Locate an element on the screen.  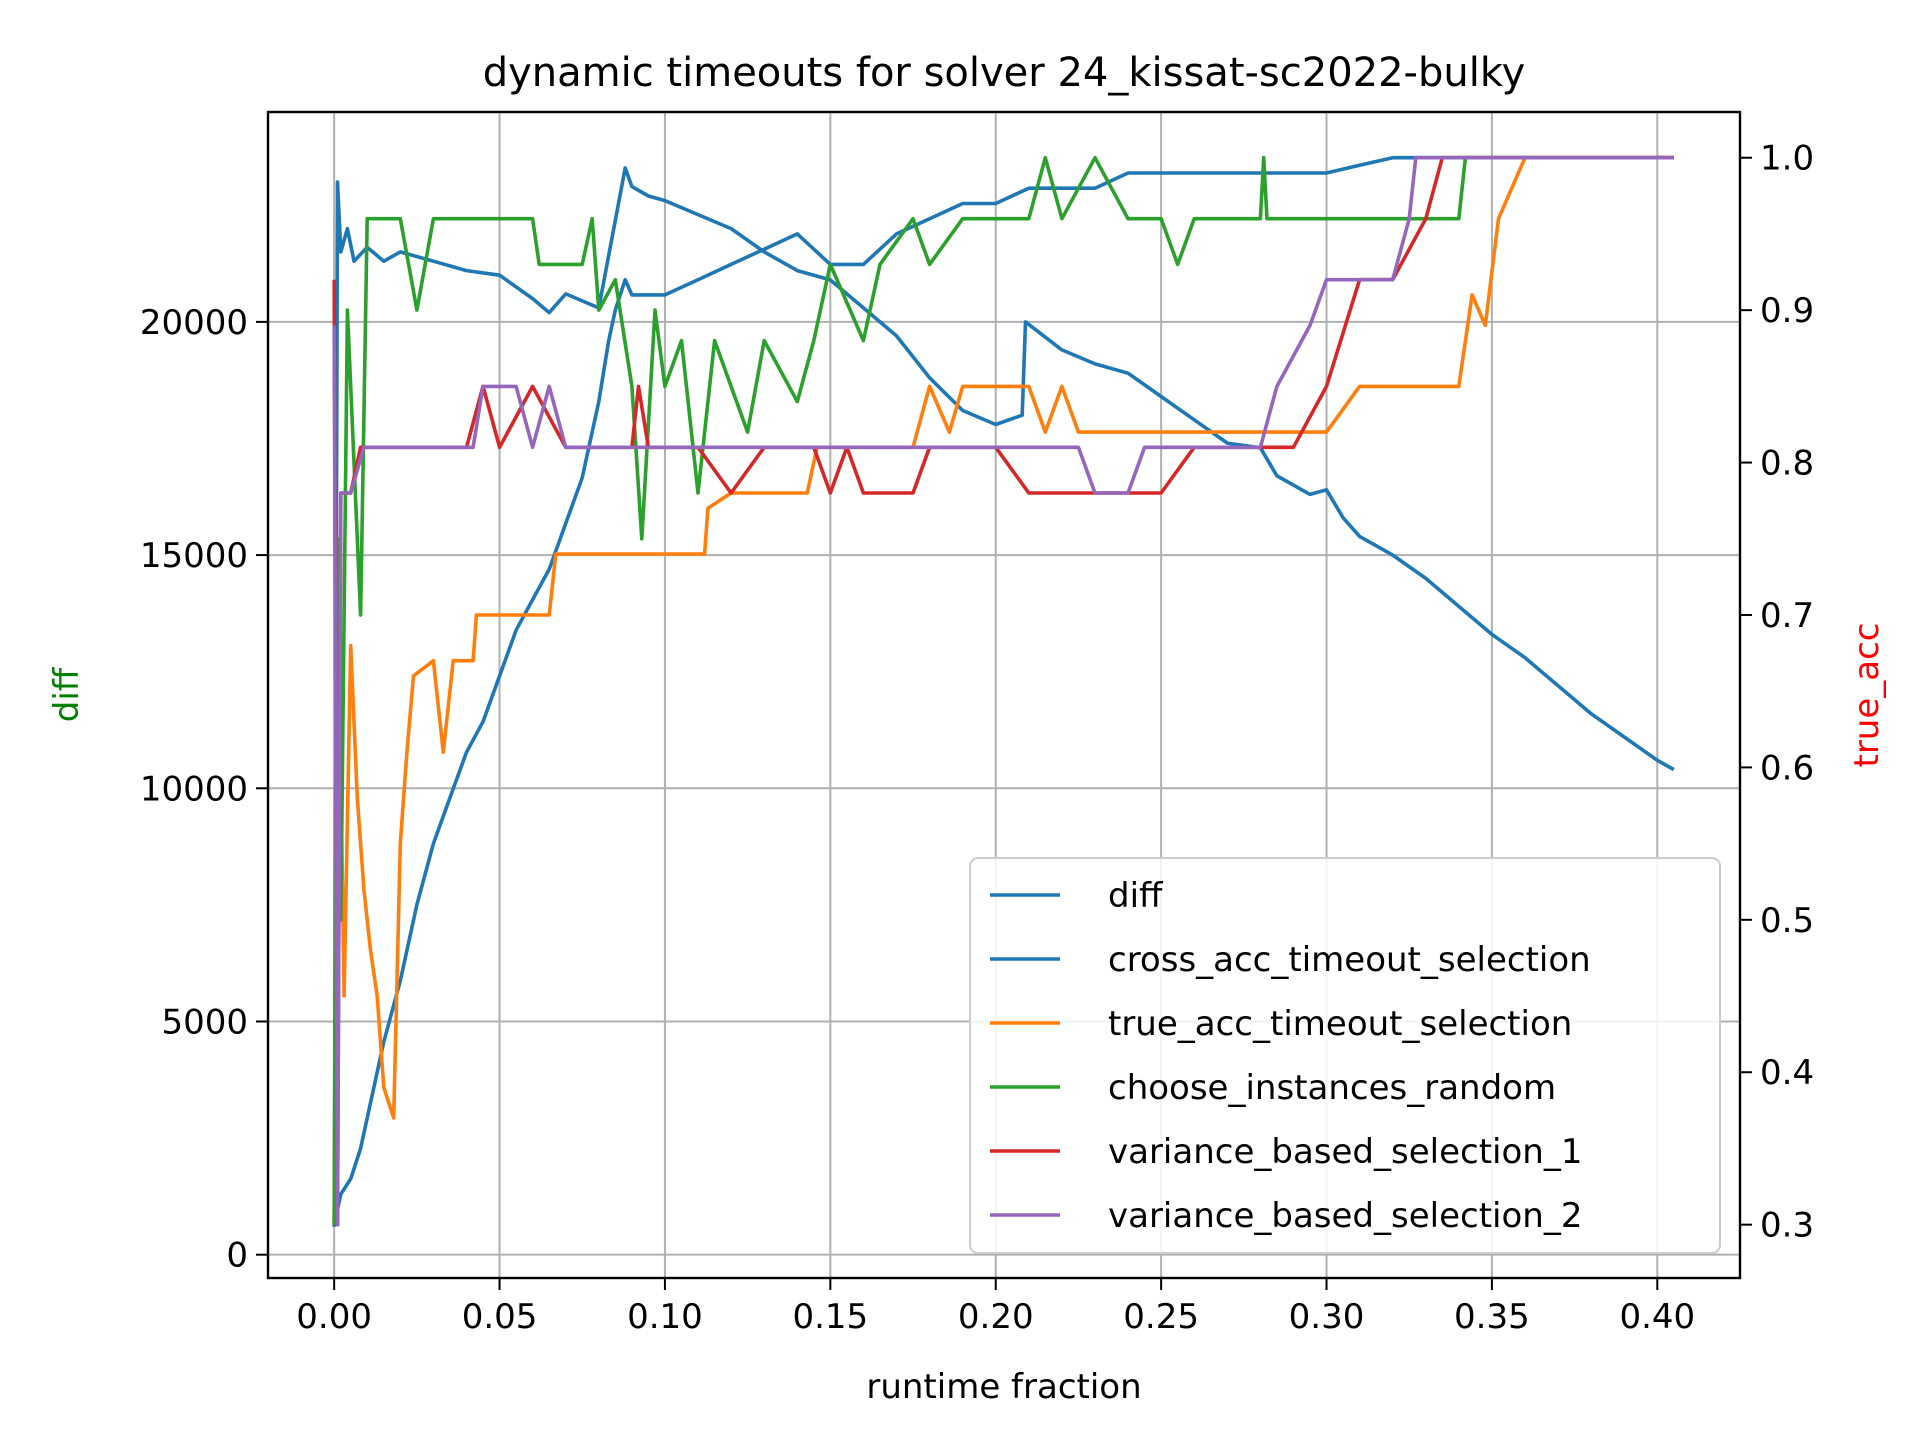
legend-entry: true_acc_timeout_selection is located at coordinates (1281, 1024).